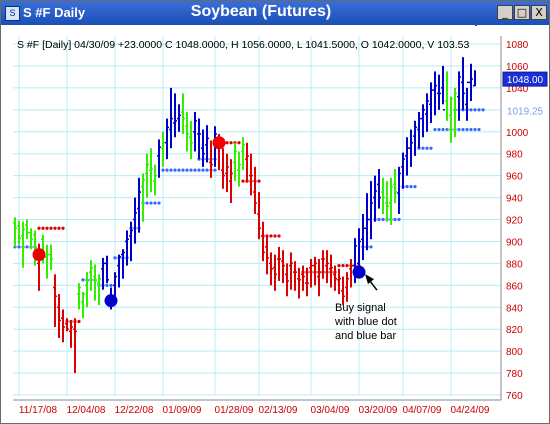  What do you see at coordinates (514, 264) in the screenshot?
I see `y-tick-label: 880` at bounding box center [514, 264].